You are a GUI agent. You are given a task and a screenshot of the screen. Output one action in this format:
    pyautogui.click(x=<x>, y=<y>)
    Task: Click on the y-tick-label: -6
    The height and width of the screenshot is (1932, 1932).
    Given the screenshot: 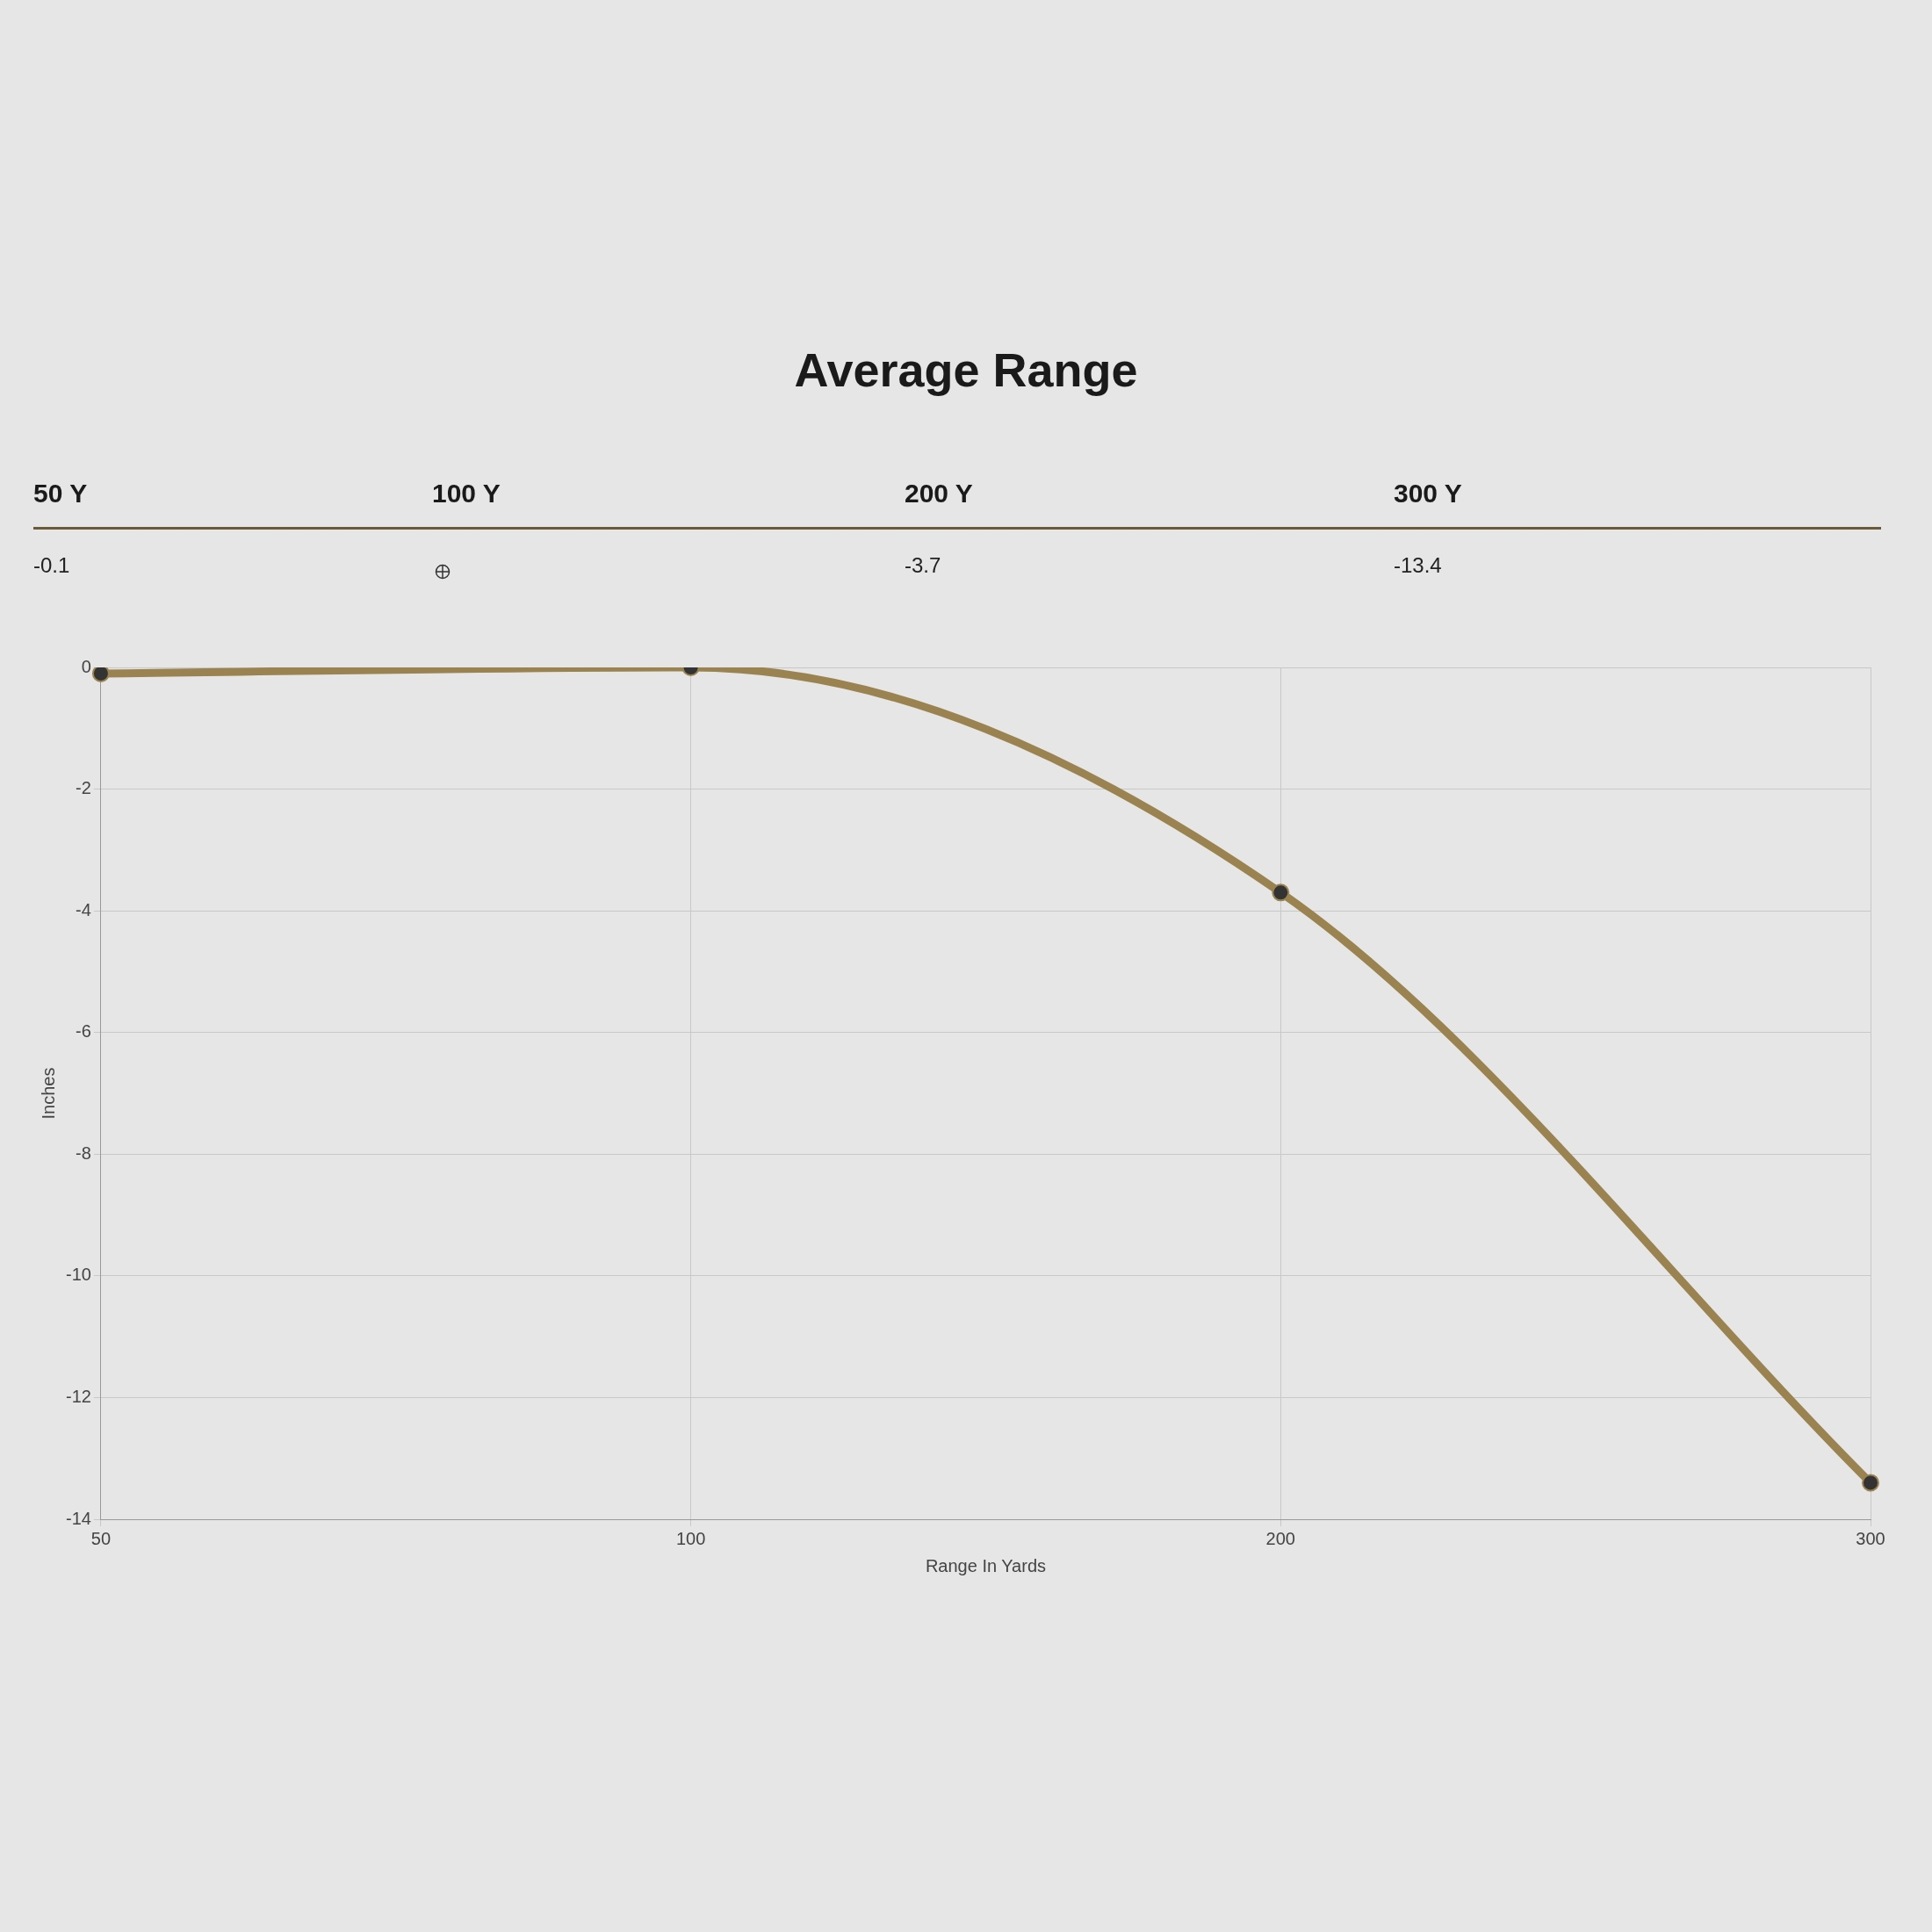 What is the action you would take?
    pyautogui.click(x=83, y=1032)
    